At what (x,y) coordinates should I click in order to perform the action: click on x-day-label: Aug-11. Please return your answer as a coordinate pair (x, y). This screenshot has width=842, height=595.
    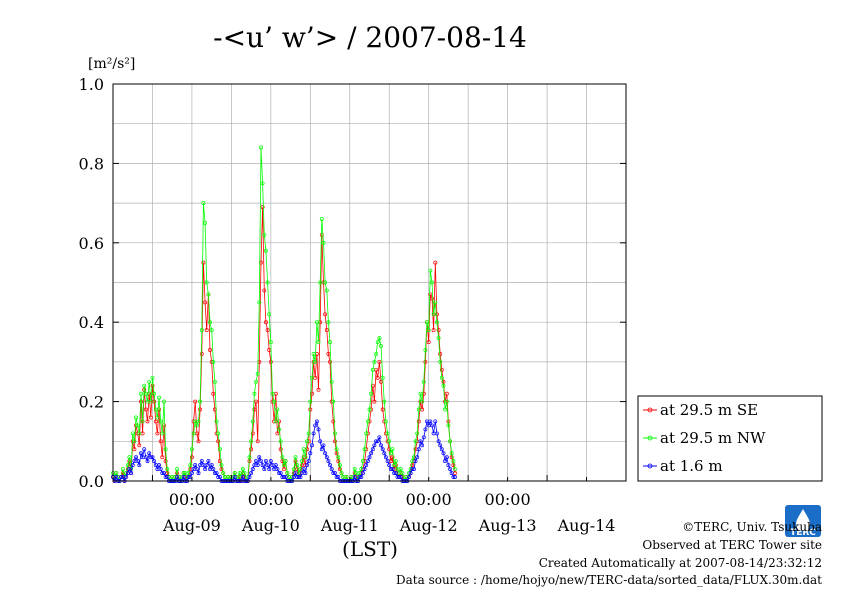
    Looking at the image, I should click on (349, 525).